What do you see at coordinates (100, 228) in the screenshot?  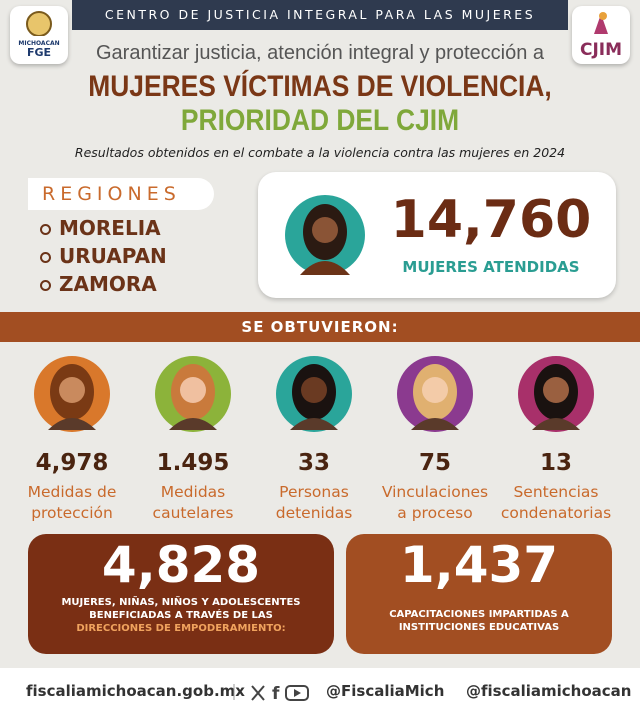 I see `region: MORELIA` at bounding box center [100, 228].